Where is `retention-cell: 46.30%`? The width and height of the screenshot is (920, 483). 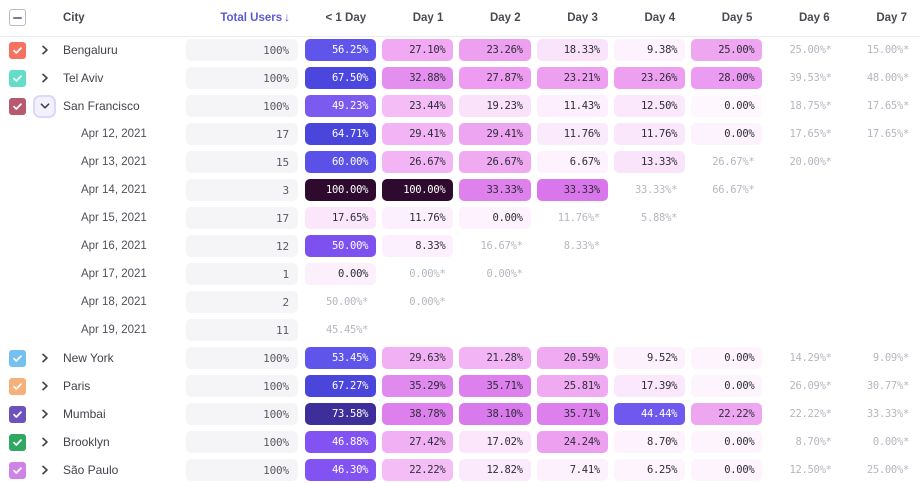
retention-cell: 46.30% is located at coordinates (340, 469).